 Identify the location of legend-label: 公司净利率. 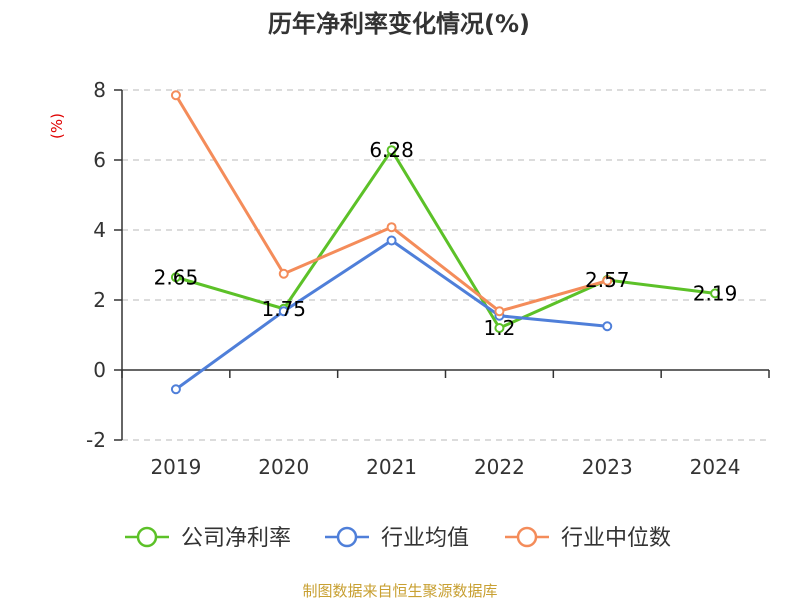
(236, 538).